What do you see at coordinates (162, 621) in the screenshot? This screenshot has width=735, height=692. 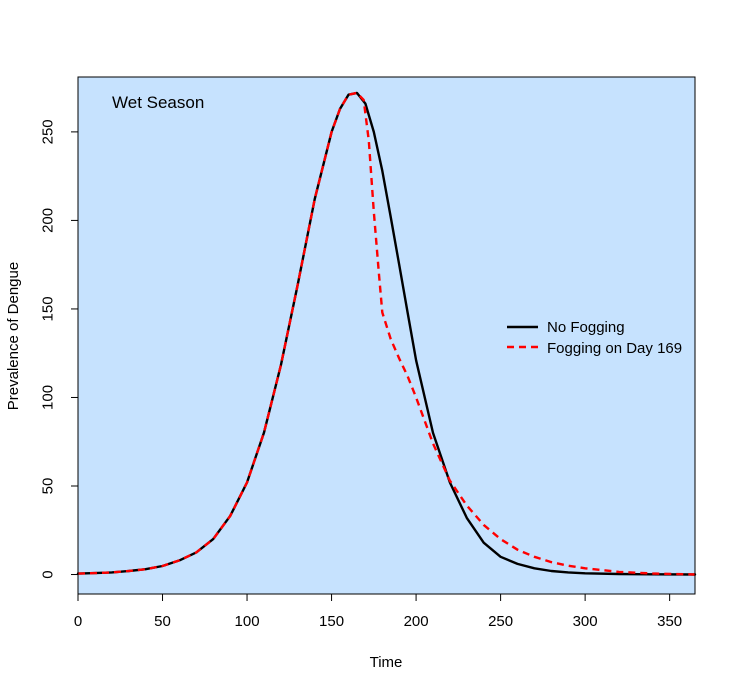 I see `x-tick-label: 50` at bounding box center [162, 621].